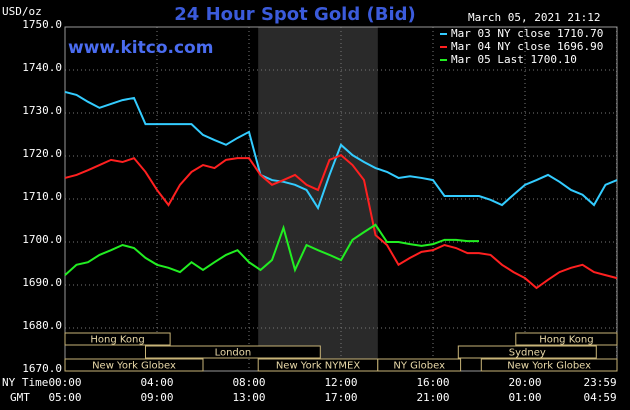  Describe the element at coordinates (340, 397) in the screenshot. I see `x-tick-label-gmt: 17:00` at that location.